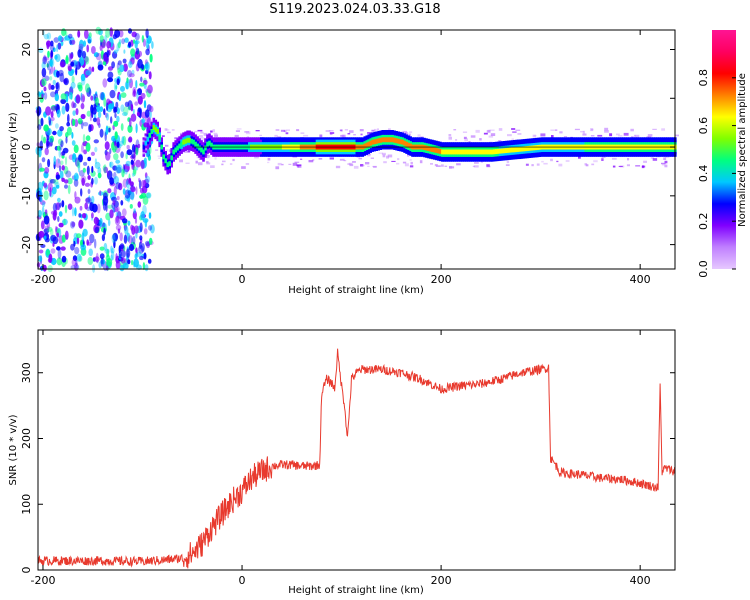 The image size is (750, 600). What do you see at coordinates (703, 221) in the screenshot?
I see `colorbar-tick-label: 0.2` at bounding box center [703, 221].